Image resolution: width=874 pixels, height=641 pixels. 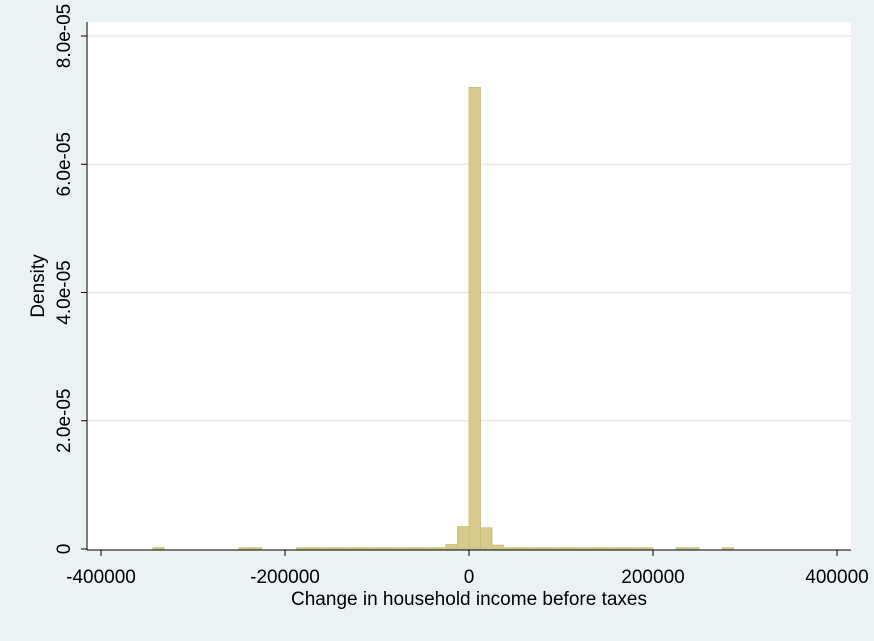 I want to click on x-tick-label: 400000, so click(x=836, y=577).